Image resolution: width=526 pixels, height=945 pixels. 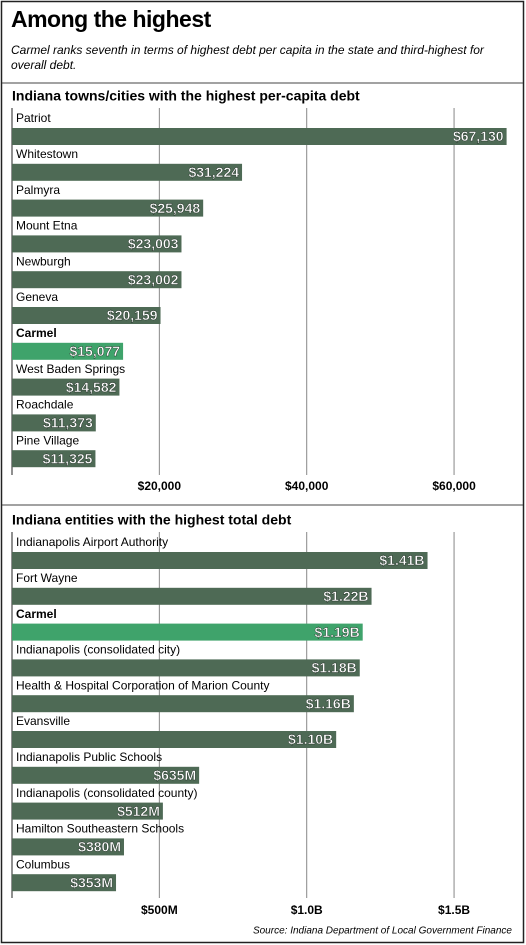 I want to click on value-label: $11,325, so click(x=68, y=458).